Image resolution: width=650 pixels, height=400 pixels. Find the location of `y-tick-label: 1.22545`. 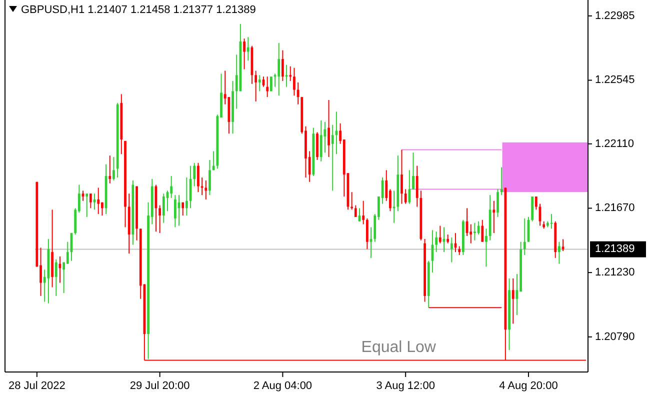

y-tick-label: 1.22545 is located at coordinates (615, 80).